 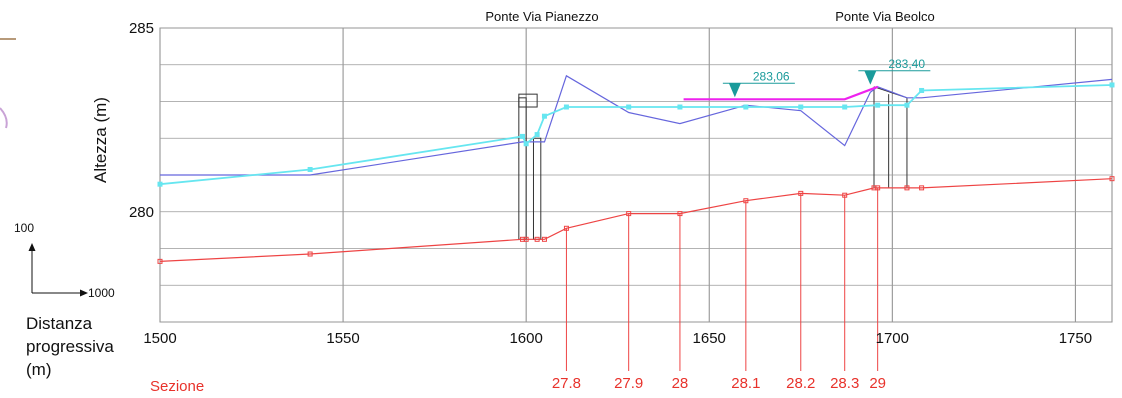 What do you see at coordinates (525, 338) in the screenshot?
I see `x-tick-label: 1600` at bounding box center [525, 338].